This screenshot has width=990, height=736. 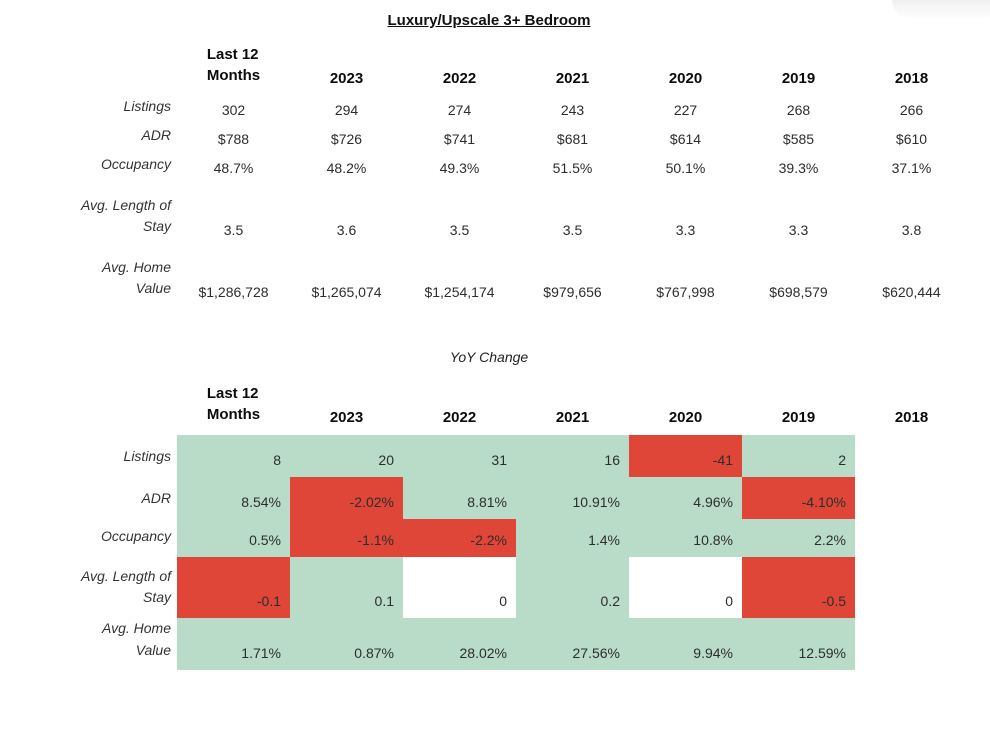 I want to click on yoy-table-title: YoY Change, so click(x=489, y=357).